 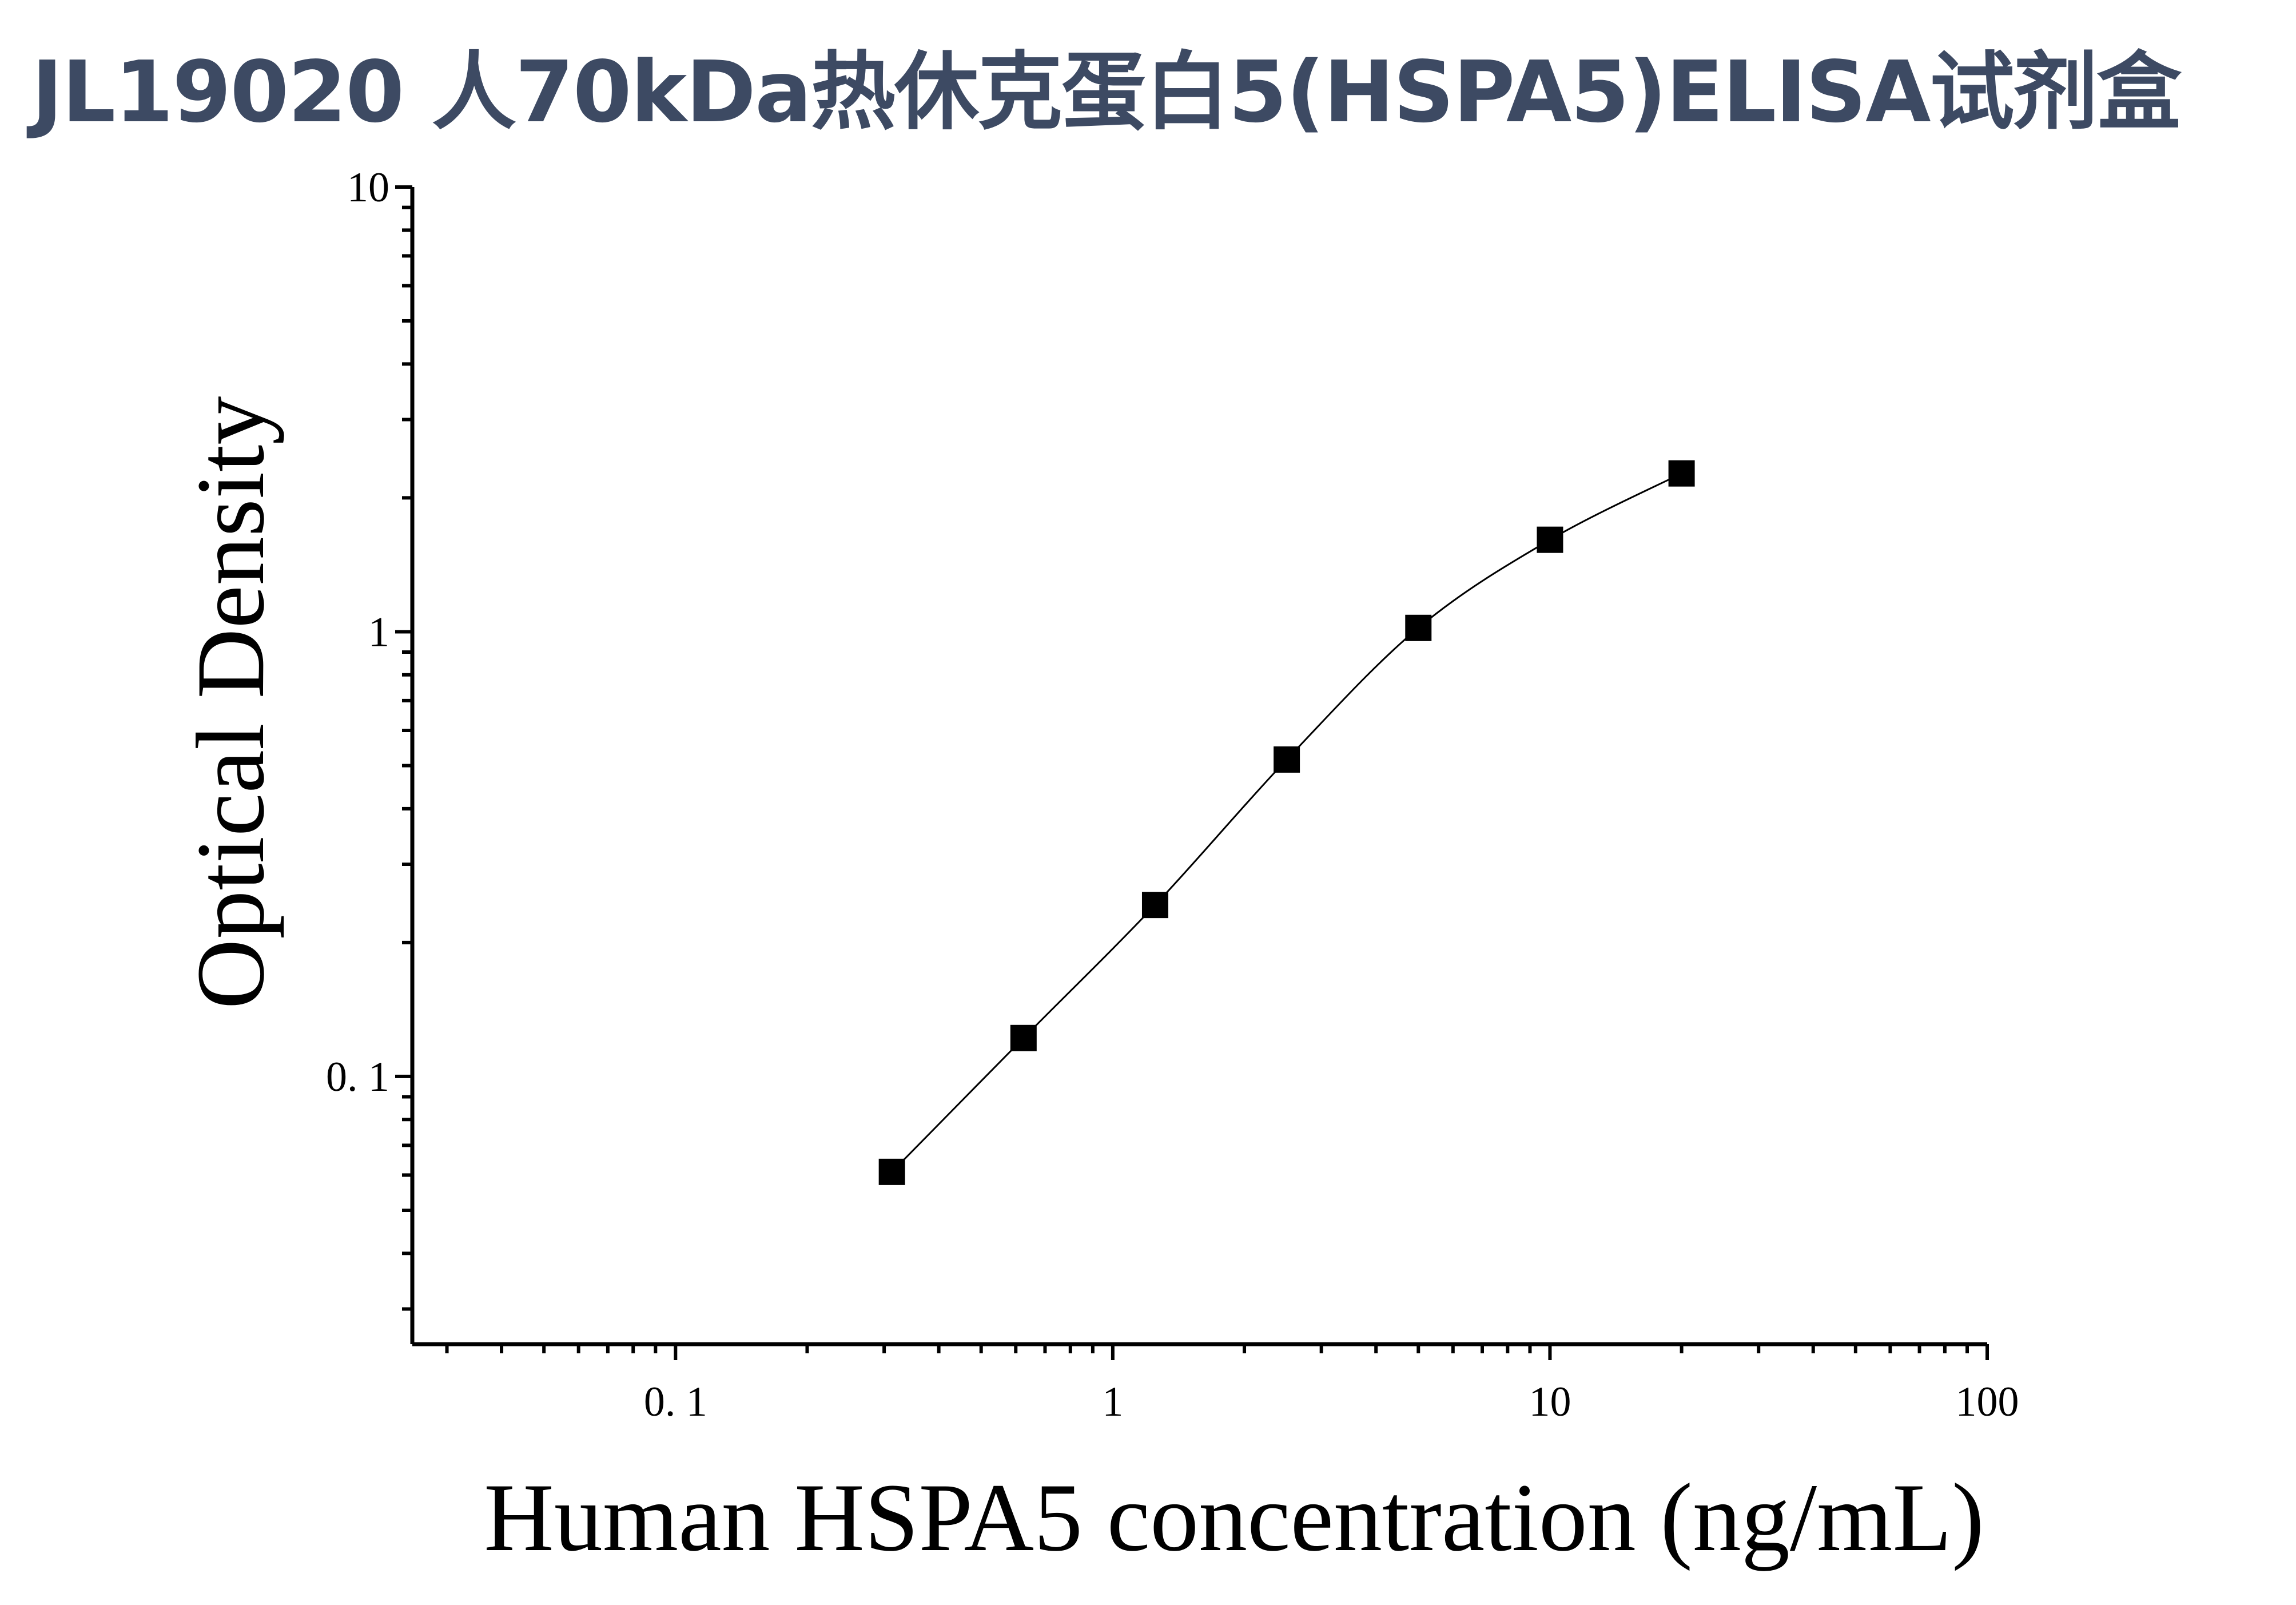 I want to click on x-tick-label: 1, so click(x=1112, y=1401).